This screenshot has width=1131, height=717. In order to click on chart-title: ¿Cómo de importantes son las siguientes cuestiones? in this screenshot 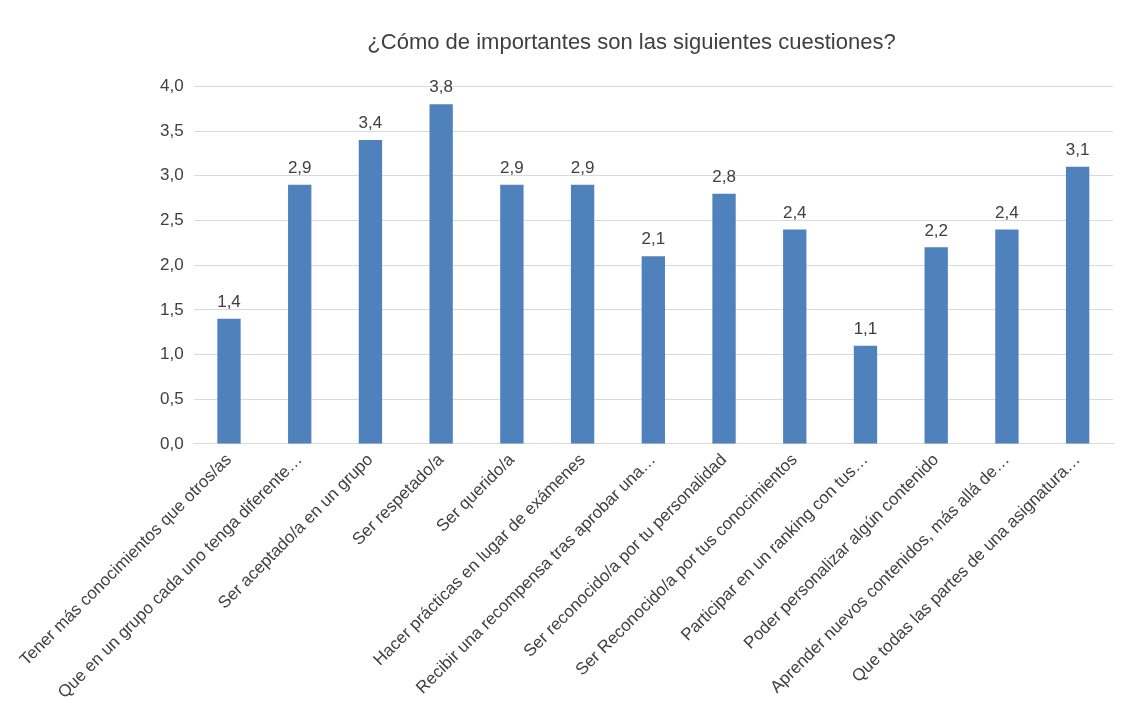, I will do `click(631, 42)`.